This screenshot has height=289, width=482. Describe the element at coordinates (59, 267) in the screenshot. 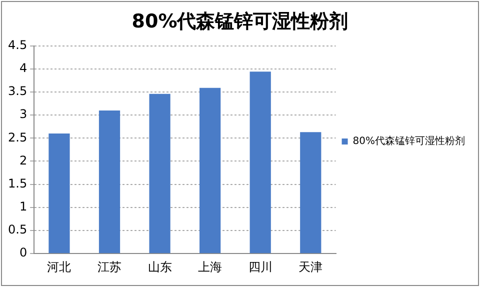

I see `x-tick-label: 河北` at that location.